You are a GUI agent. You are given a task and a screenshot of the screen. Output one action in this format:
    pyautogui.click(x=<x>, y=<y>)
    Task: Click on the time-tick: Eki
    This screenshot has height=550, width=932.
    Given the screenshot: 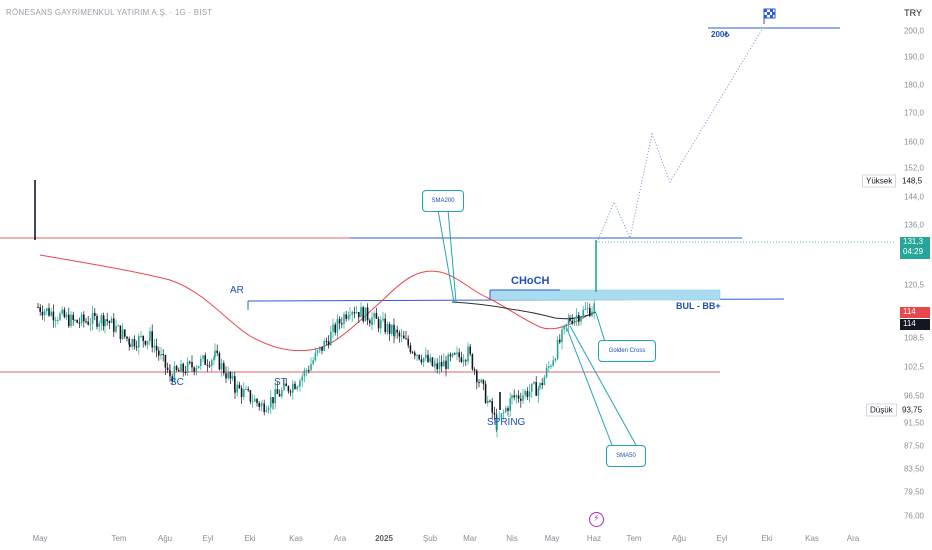 What is the action you would take?
    pyautogui.click(x=250, y=538)
    